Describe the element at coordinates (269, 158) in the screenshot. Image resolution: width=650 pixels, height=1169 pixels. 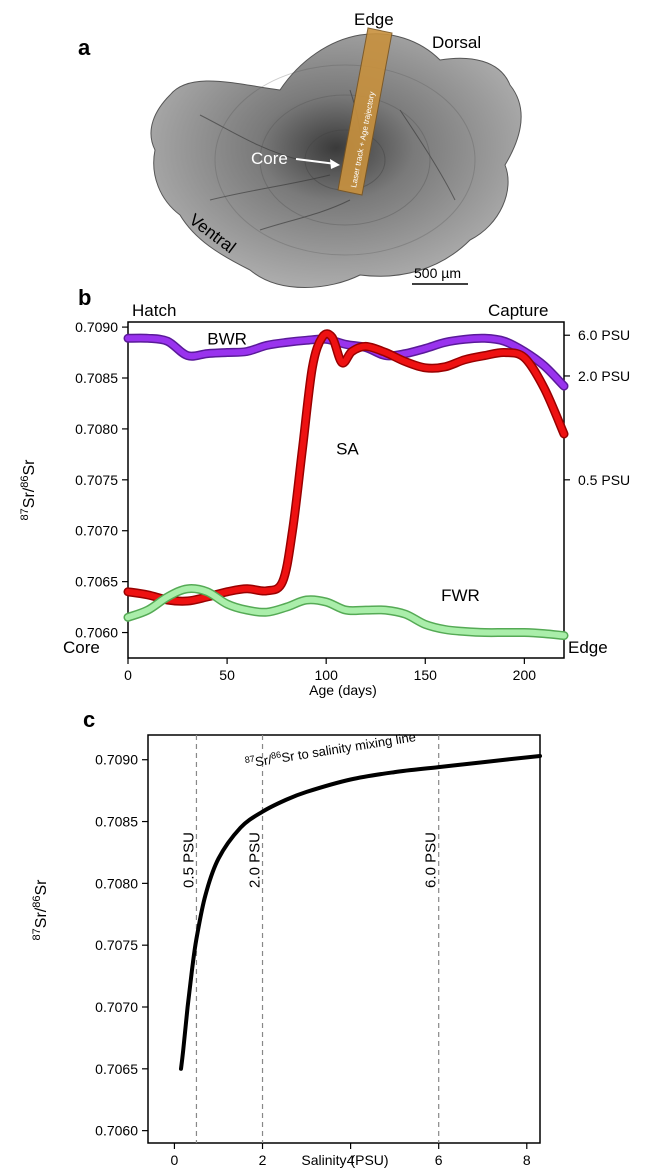
I see `label-core: Core` at that location.